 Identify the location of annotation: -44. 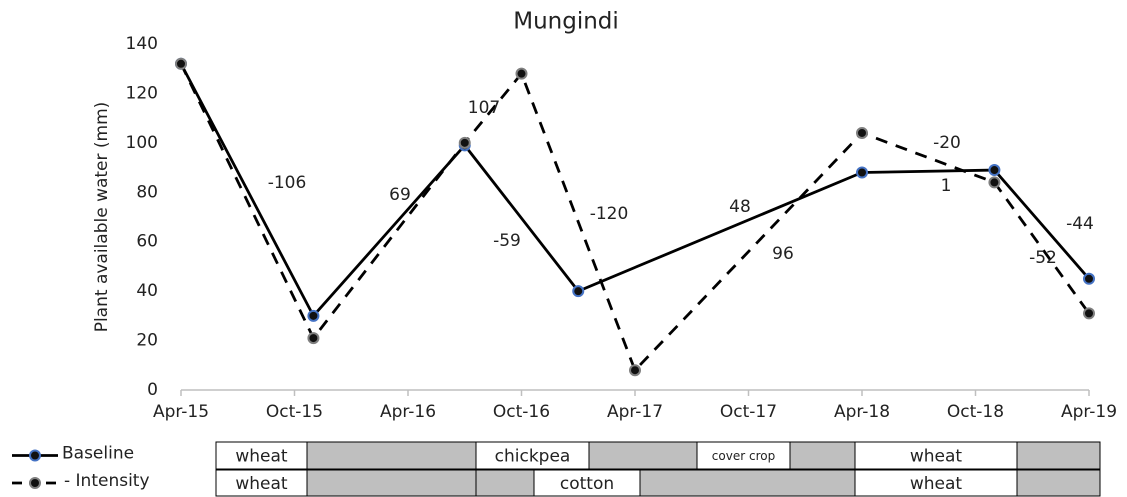
(1080, 224).